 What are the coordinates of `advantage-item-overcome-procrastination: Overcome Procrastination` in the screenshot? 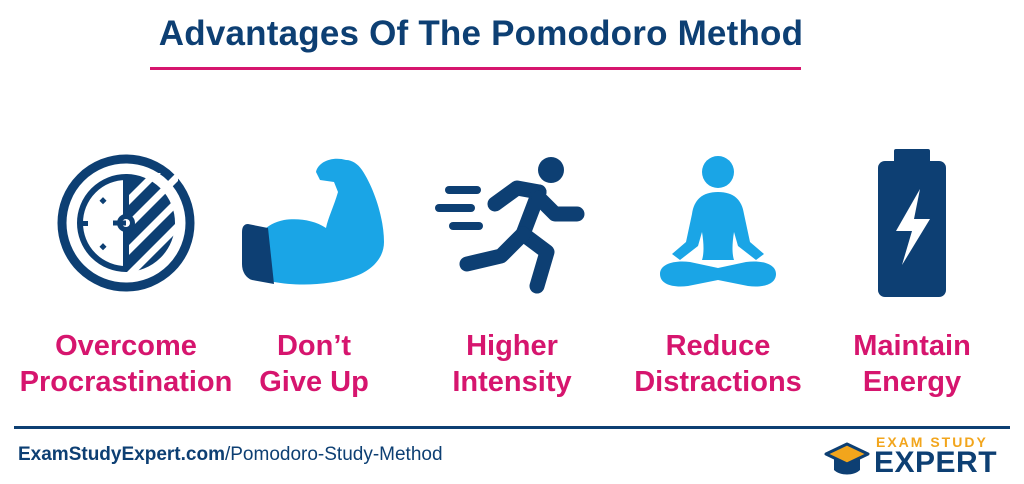 It's located at (126, 270).